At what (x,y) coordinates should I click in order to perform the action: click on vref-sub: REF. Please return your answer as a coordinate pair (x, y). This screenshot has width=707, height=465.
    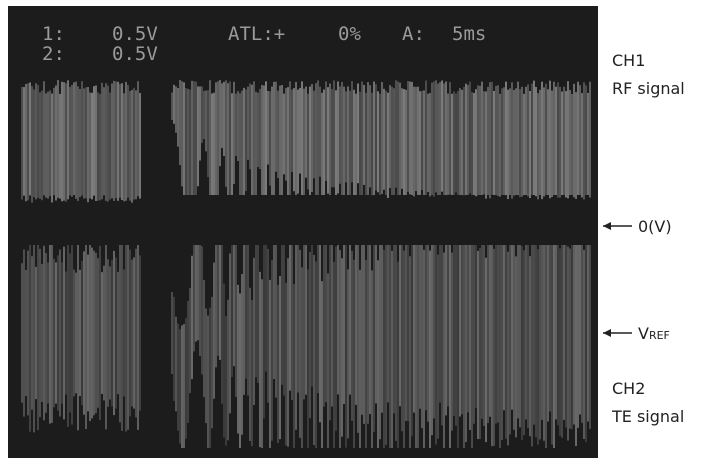
    Looking at the image, I should click on (659, 335).